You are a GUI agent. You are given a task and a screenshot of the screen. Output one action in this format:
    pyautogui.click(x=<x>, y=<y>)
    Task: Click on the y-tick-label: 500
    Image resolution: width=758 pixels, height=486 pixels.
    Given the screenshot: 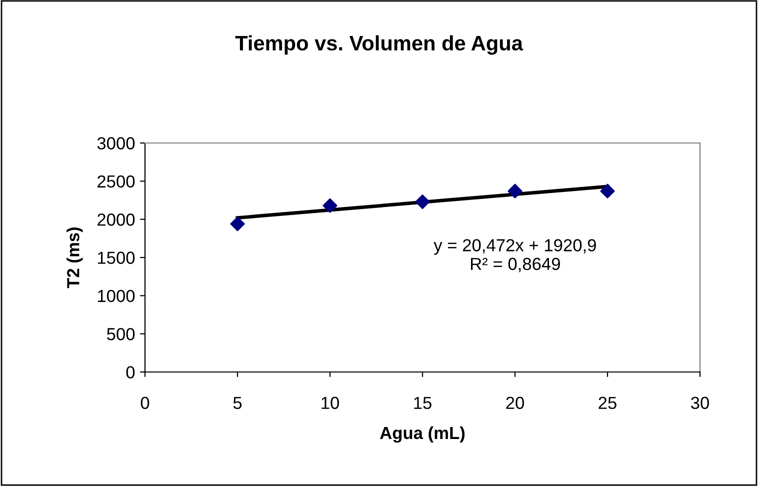 What is the action you would take?
    pyautogui.click(x=121, y=334)
    